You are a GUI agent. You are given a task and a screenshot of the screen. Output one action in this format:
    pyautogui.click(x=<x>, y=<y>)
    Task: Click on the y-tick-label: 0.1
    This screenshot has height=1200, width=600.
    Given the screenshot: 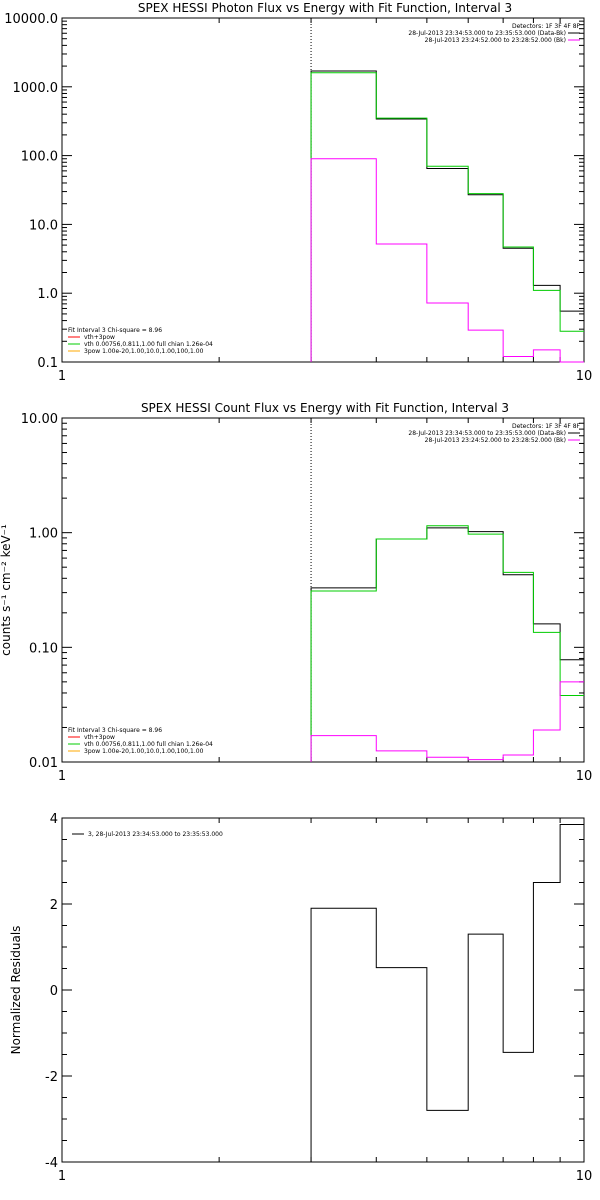 What is the action you would take?
    pyautogui.click(x=47, y=363)
    